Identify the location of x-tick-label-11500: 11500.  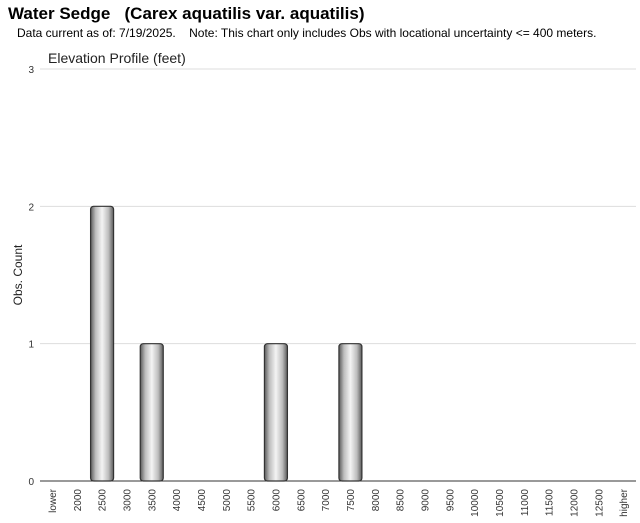
(550, 503).